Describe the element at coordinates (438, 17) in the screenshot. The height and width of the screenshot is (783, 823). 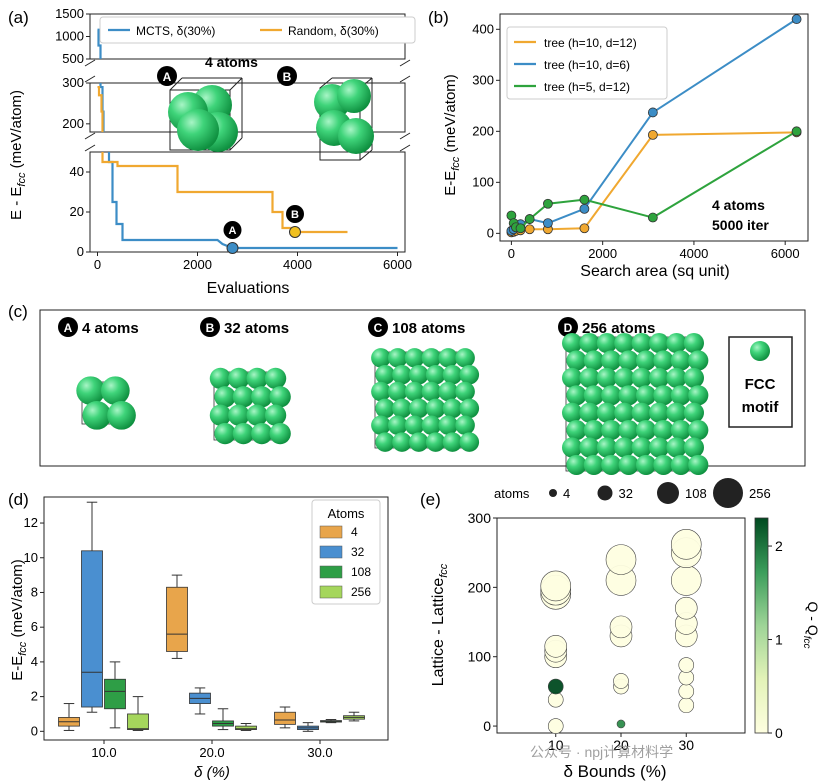
I see `panel-b-label: (b)` at that location.